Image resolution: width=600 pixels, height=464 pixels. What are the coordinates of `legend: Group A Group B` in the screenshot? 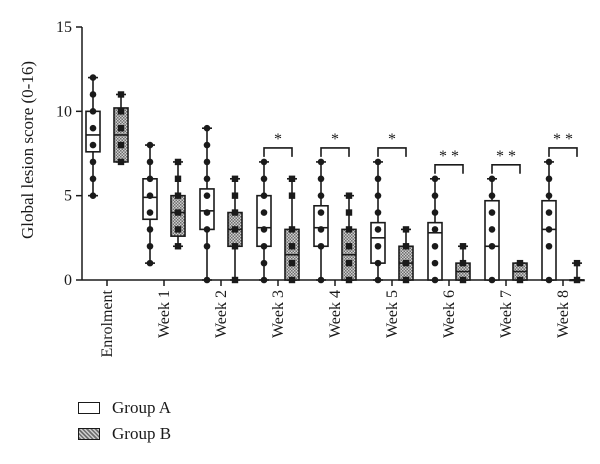 It's located at (124, 422).